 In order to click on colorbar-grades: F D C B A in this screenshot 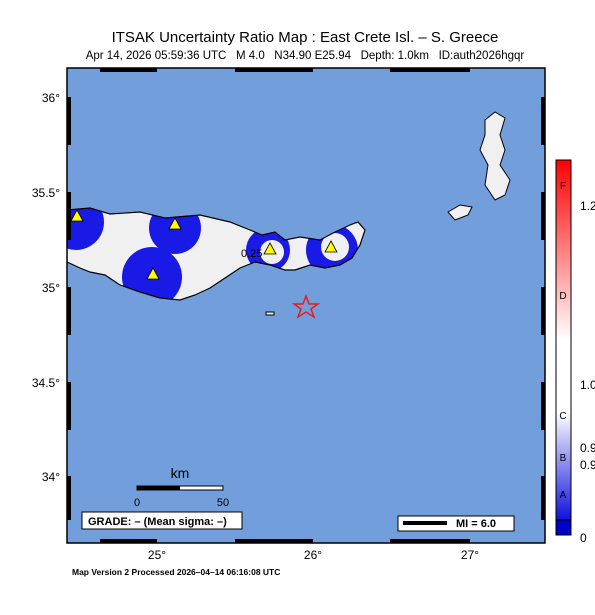, I will do `click(562, 341)`.